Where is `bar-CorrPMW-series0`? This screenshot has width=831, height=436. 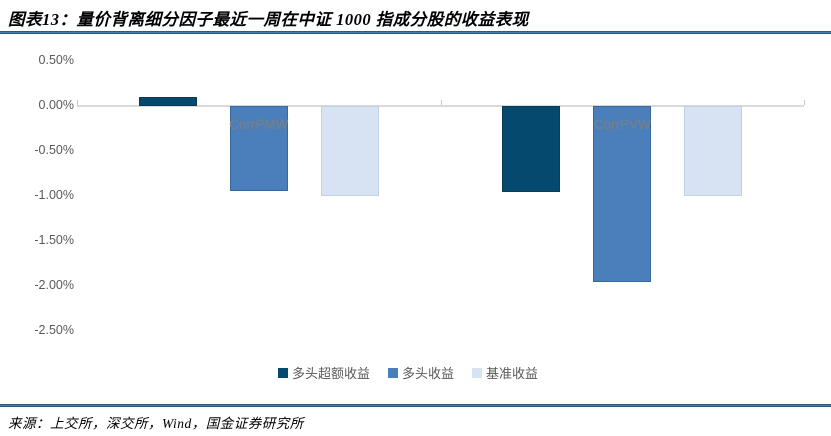 bar-CorrPMW-series0 is located at coordinates (167, 101).